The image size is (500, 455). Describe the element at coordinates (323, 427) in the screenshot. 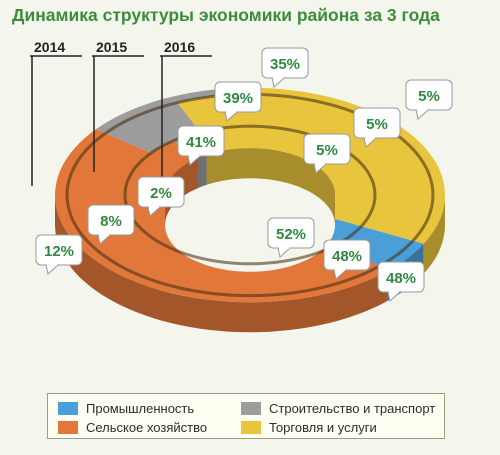

I see `legend-label-trade: Торговля и услуги` at that location.